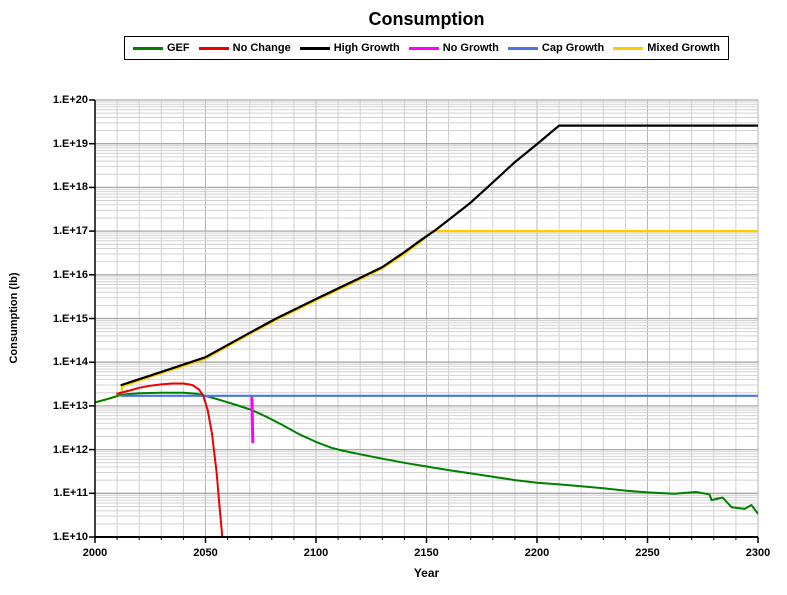 Image resolution: width=787 pixels, height=595 pixels. I want to click on x-tick-label: 2050, so click(205, 553).